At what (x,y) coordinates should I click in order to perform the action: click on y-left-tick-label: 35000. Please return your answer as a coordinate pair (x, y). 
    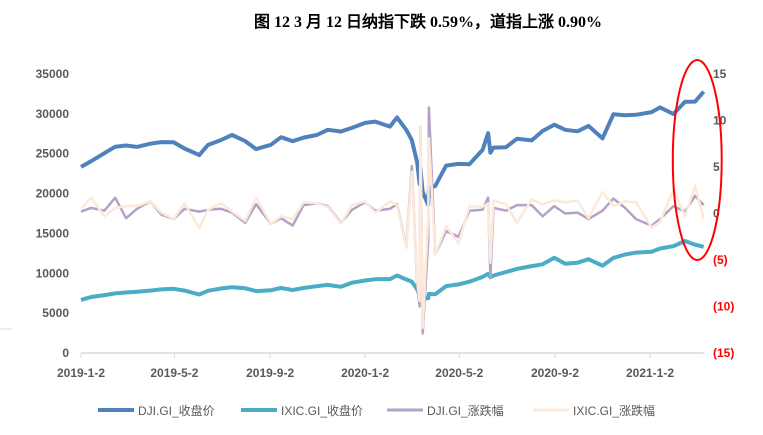
    Looking at the image, I should click on (53, 74).